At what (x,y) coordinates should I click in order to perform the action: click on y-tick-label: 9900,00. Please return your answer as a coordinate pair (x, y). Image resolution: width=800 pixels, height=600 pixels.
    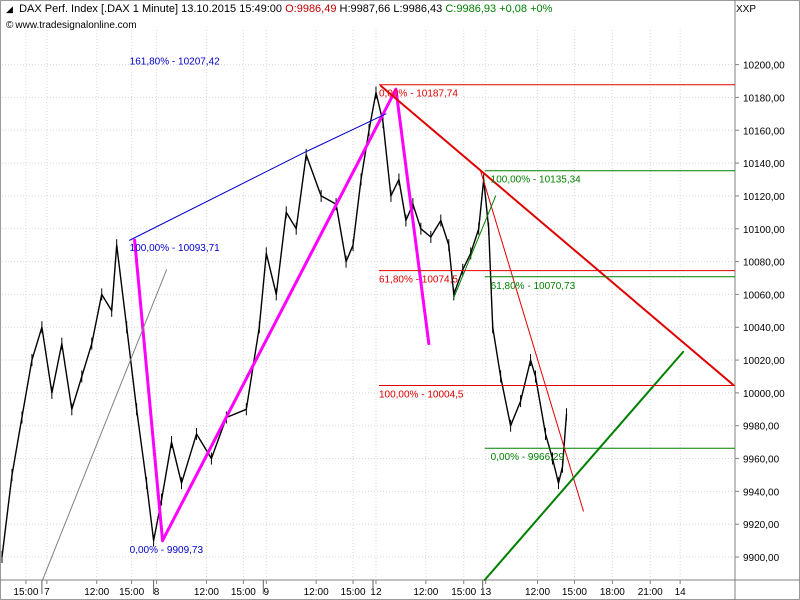
    Looking at the image, I should click on (761, 558).